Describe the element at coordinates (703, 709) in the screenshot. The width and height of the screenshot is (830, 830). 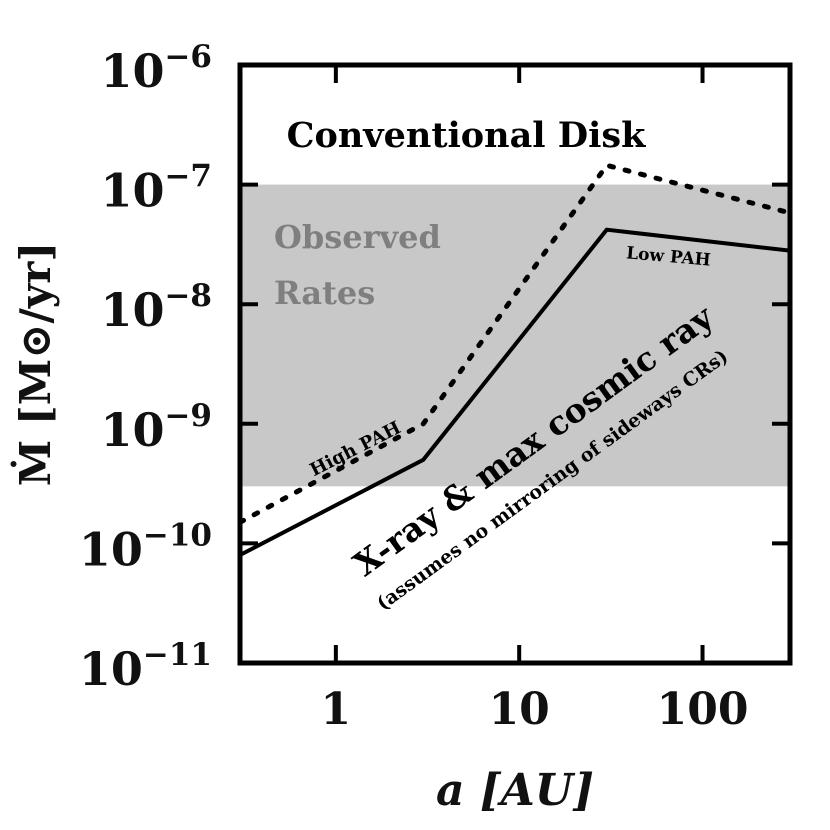
I see `x-tick-label: 100` at that location.